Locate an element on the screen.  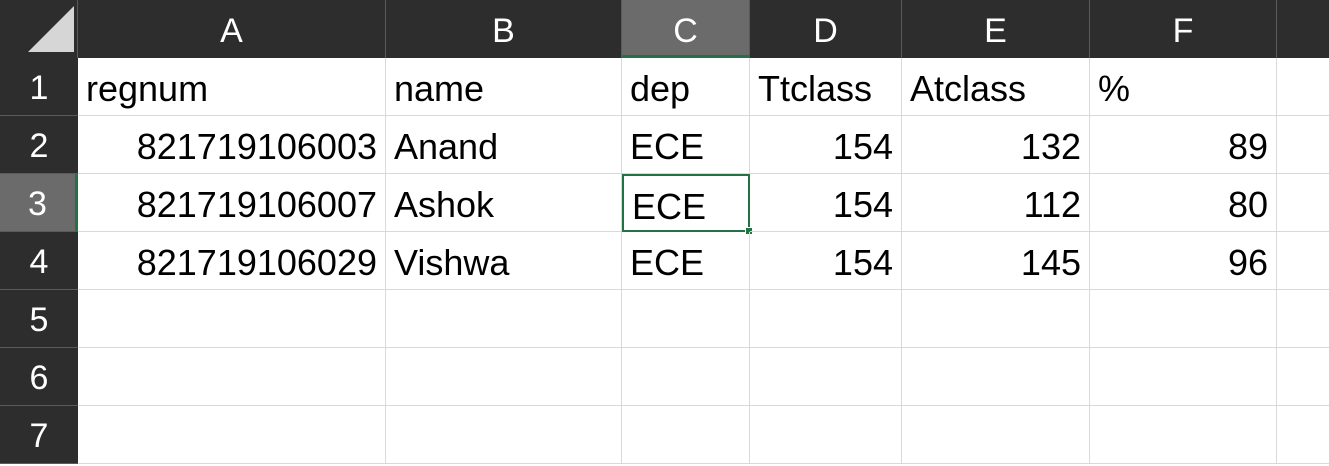
cell-f2: 89 is located at coordinates (1183, 145).